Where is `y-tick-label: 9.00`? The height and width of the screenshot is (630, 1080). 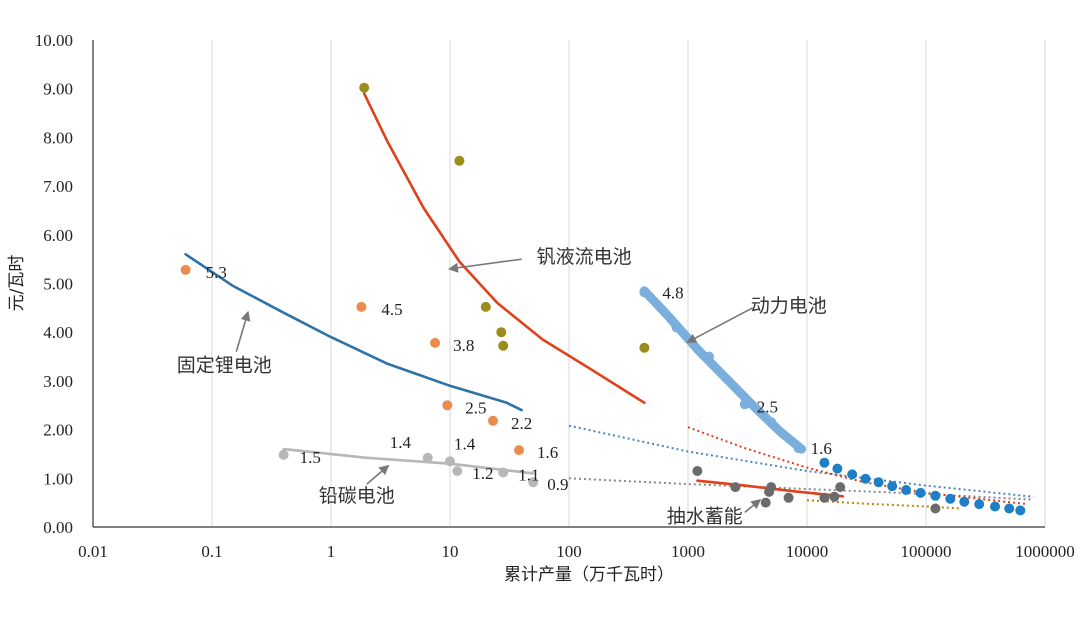
y-tick-label: 9.00 is located at coordinates (58, 89).